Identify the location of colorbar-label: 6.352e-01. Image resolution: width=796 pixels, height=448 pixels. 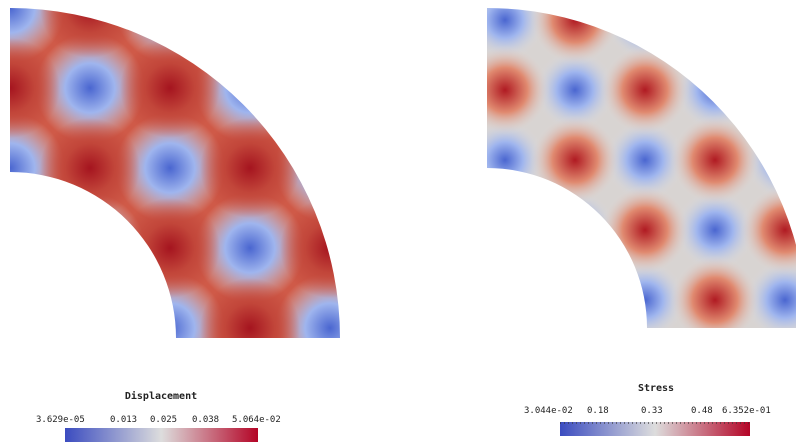
(746, 411).